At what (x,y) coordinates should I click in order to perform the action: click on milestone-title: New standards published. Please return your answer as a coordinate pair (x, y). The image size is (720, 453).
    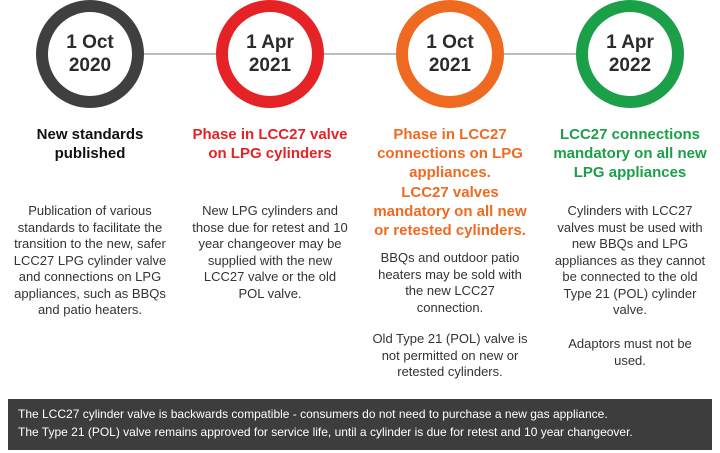
    Looking at the image, I should click on (90, 144).